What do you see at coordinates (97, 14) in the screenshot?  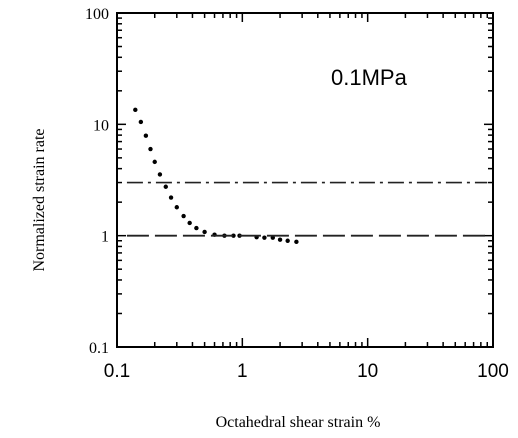 I see `y-tick-label: 100` at bounding box center [97, 14].